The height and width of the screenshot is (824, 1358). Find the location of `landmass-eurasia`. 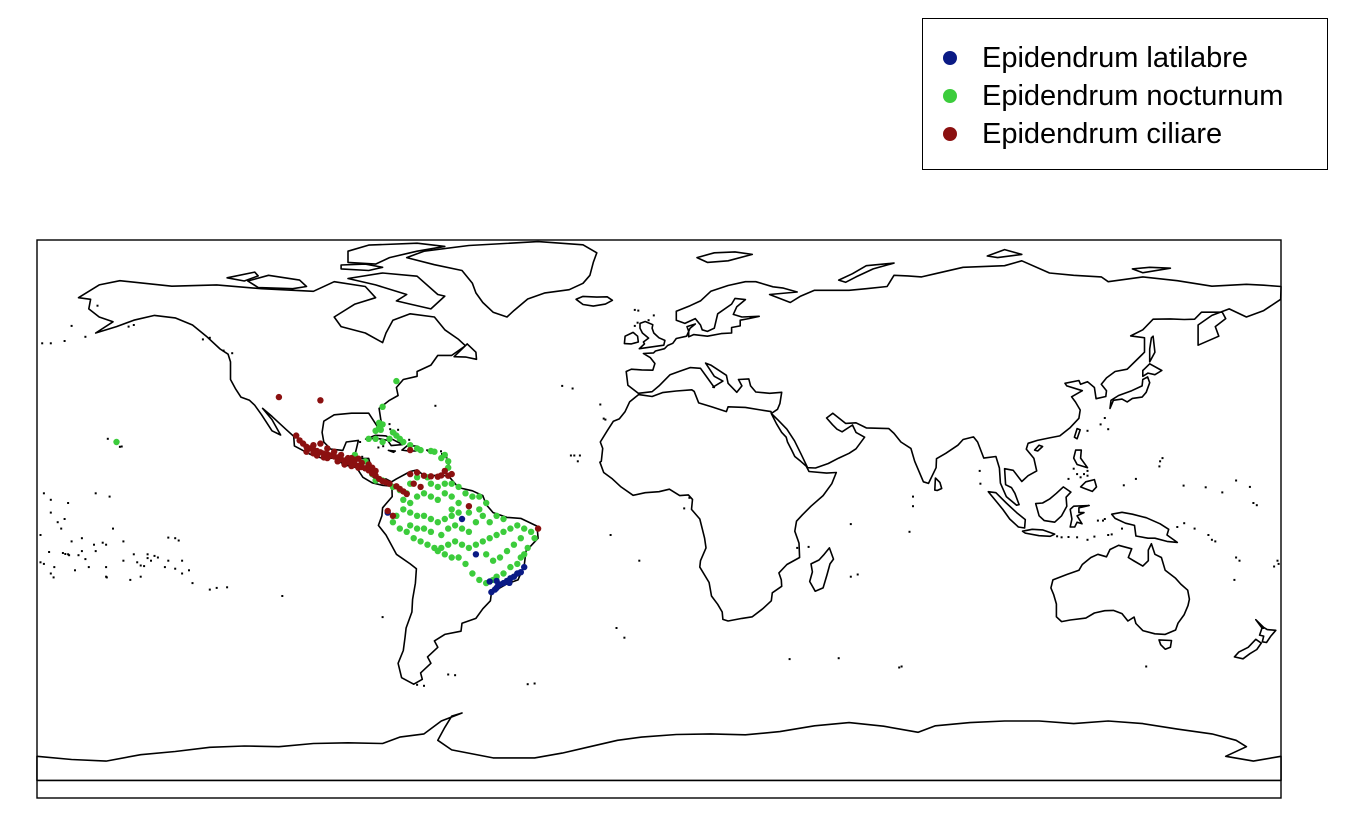

landmass-eurasia is located at coordinates (953, 383).